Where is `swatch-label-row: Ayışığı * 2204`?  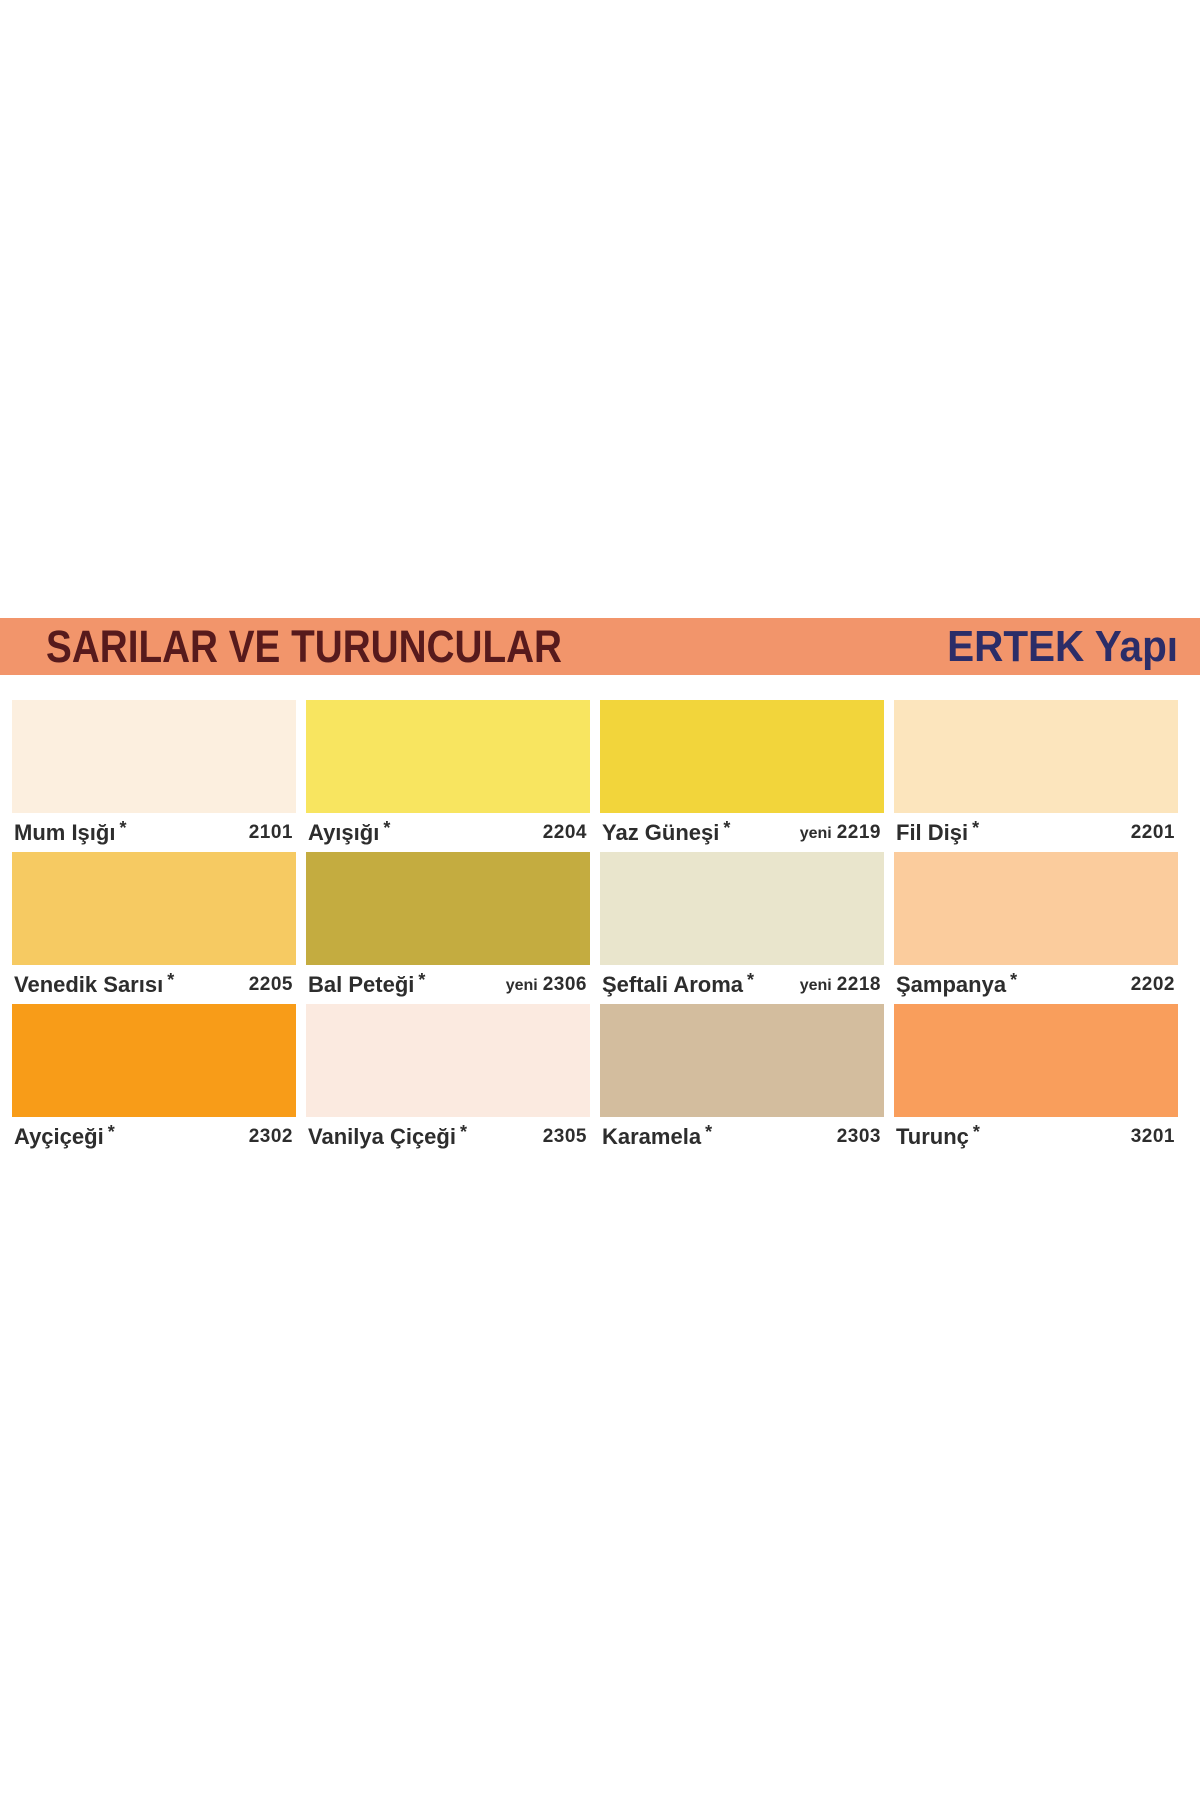
swatch-label-row: Ayışığı * 2204 is located at coordinates (448, 832).